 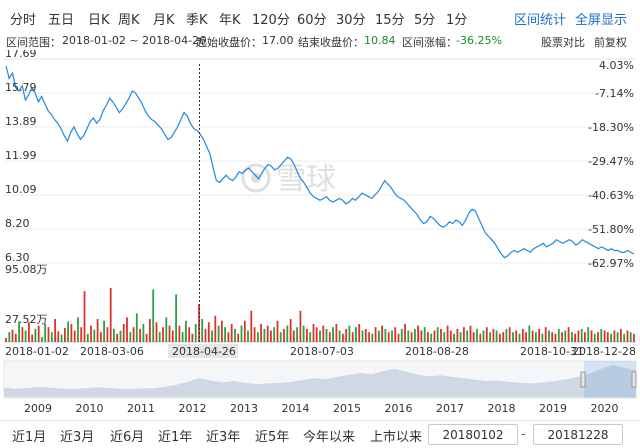 I want to click on timeline-year-label: 2010, so click(x=90, y=408).